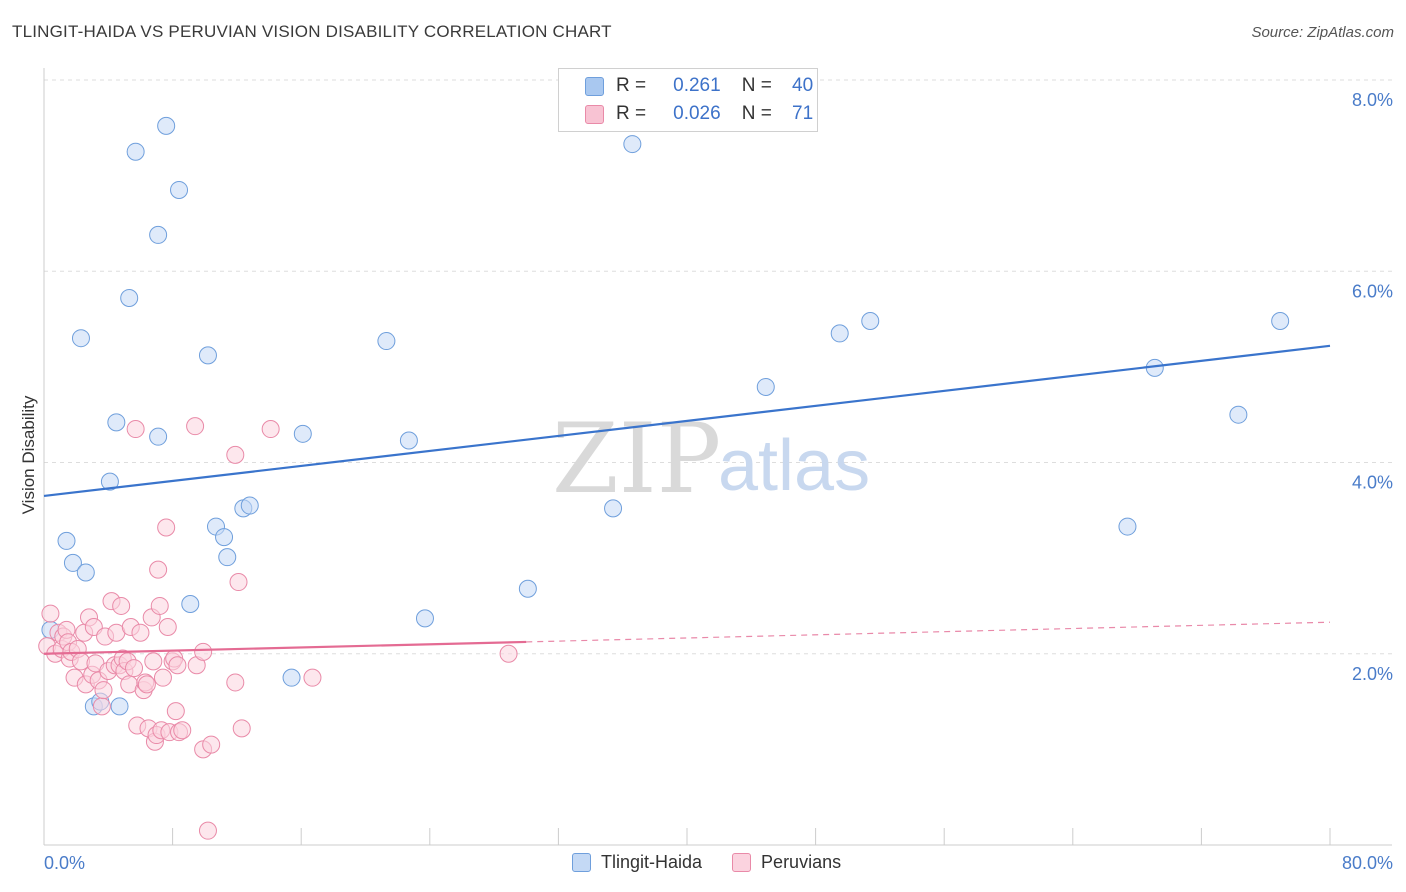 This screenshot has height=892, width=1406. Describe the element at coordinates (594, 86) in the screenshot. I see `legend-swatch-tlingit-haida` at that location.